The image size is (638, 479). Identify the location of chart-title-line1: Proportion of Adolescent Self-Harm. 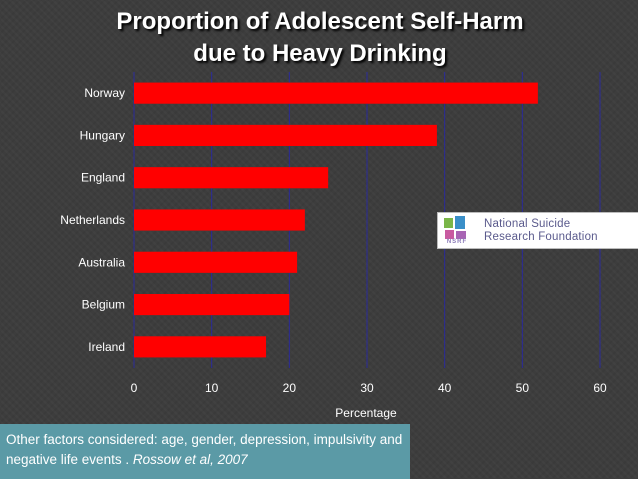
(320, 21).